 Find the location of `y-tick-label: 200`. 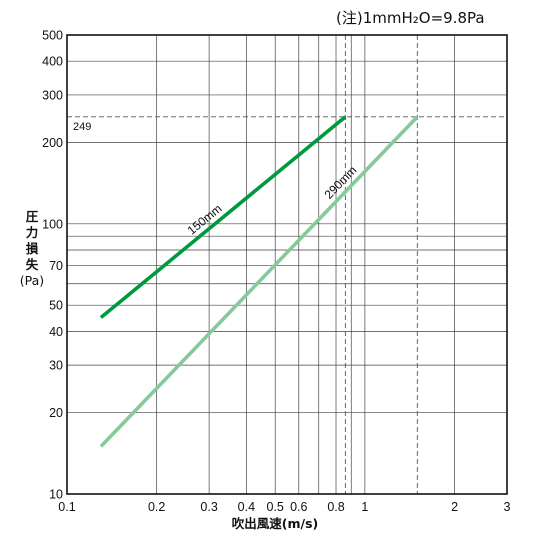

y-tick-label: 200 is located at coordinates (52, 143).